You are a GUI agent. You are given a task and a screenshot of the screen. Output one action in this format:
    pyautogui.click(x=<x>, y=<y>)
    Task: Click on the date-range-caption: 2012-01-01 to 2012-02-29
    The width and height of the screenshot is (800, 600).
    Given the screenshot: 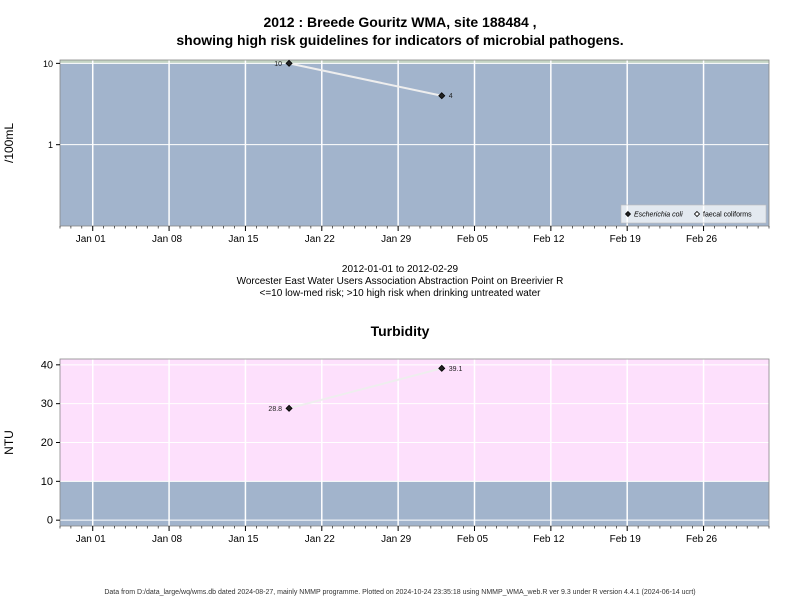 What is the action you would take?
    pyautogui.click(x=400, y=269)
    